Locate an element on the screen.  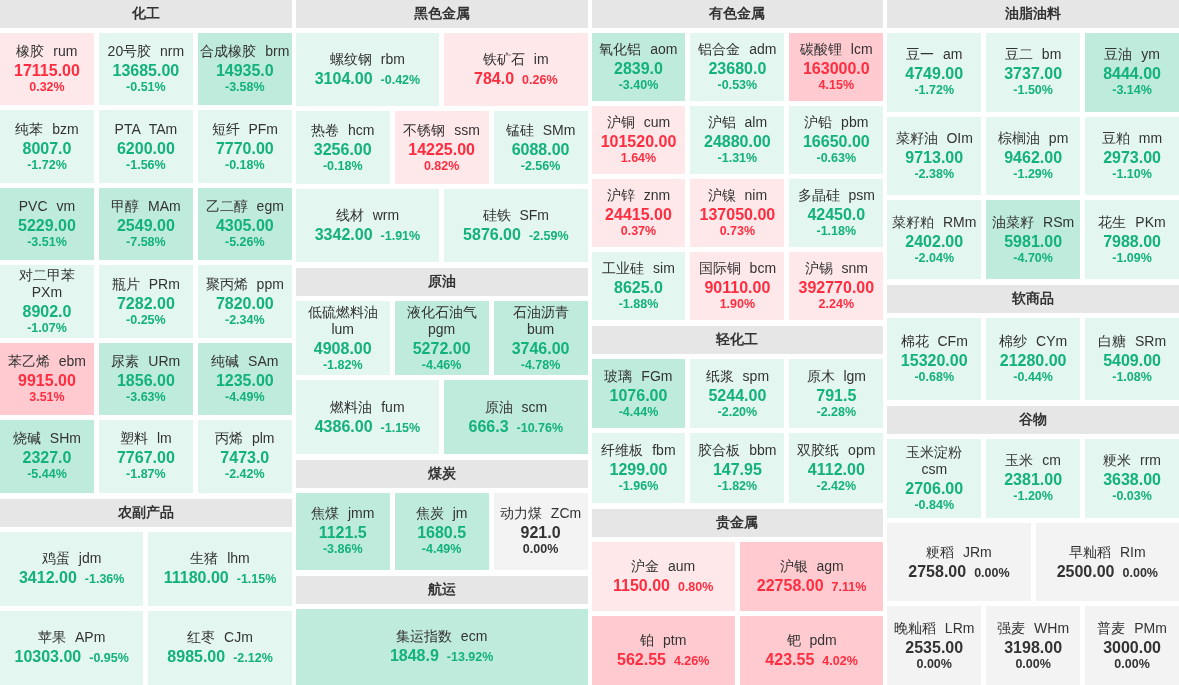
data-label: -2.59% is located at coordinates (548, 236).